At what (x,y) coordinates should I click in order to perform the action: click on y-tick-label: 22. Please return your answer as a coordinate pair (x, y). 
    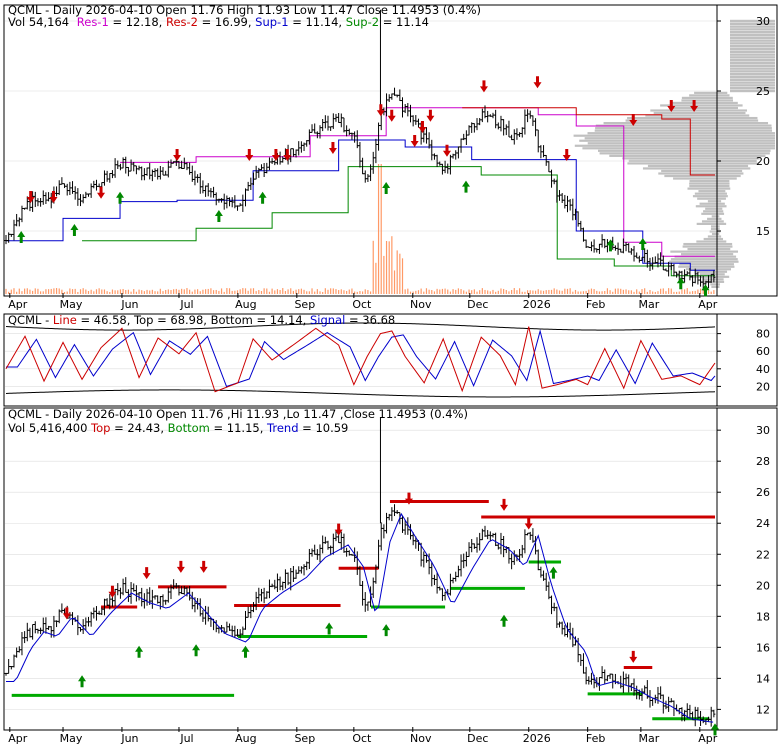
    Looking at the image, I should click on (763, 554).